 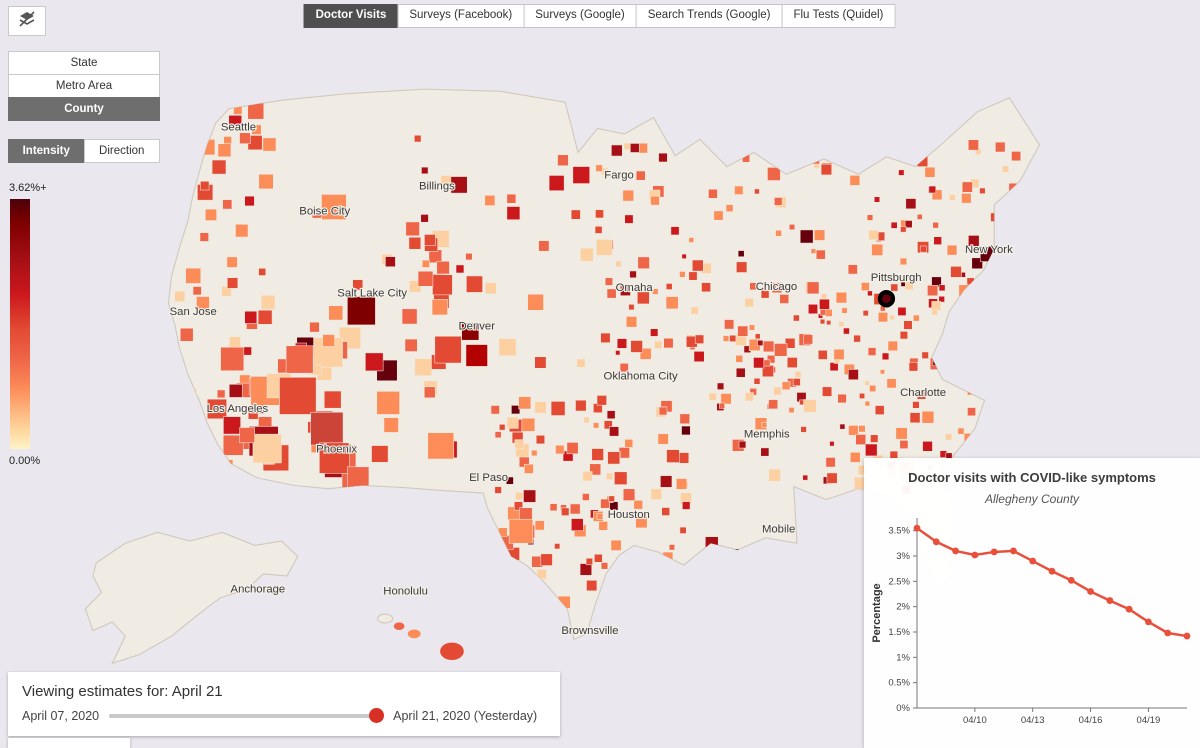 I want to click on city-label: Seattle, so click(x=238, y=128).